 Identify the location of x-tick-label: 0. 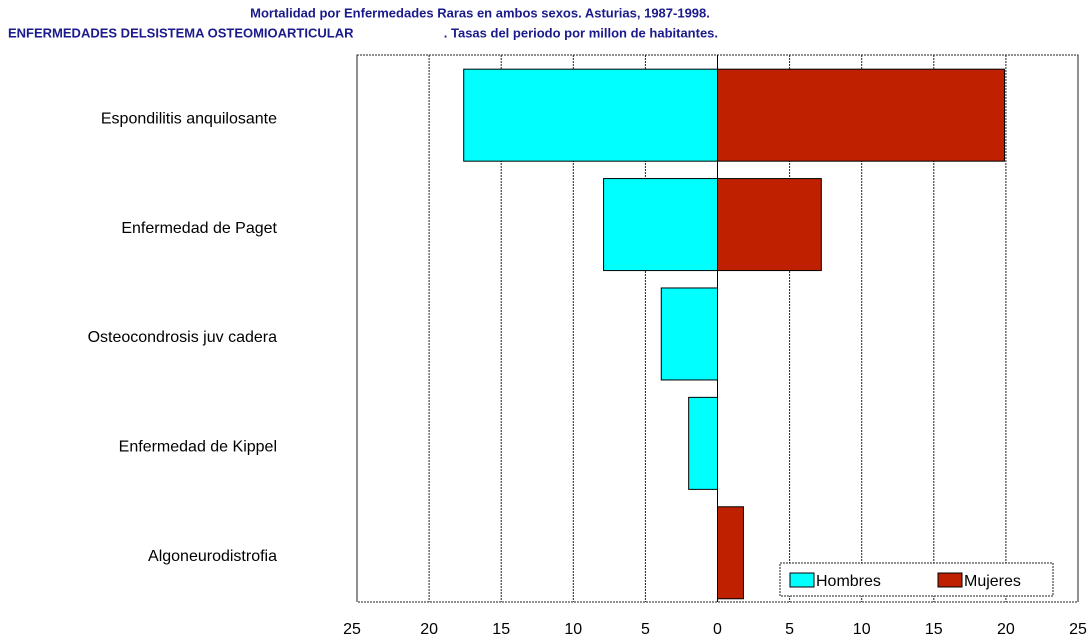
(717, 629).